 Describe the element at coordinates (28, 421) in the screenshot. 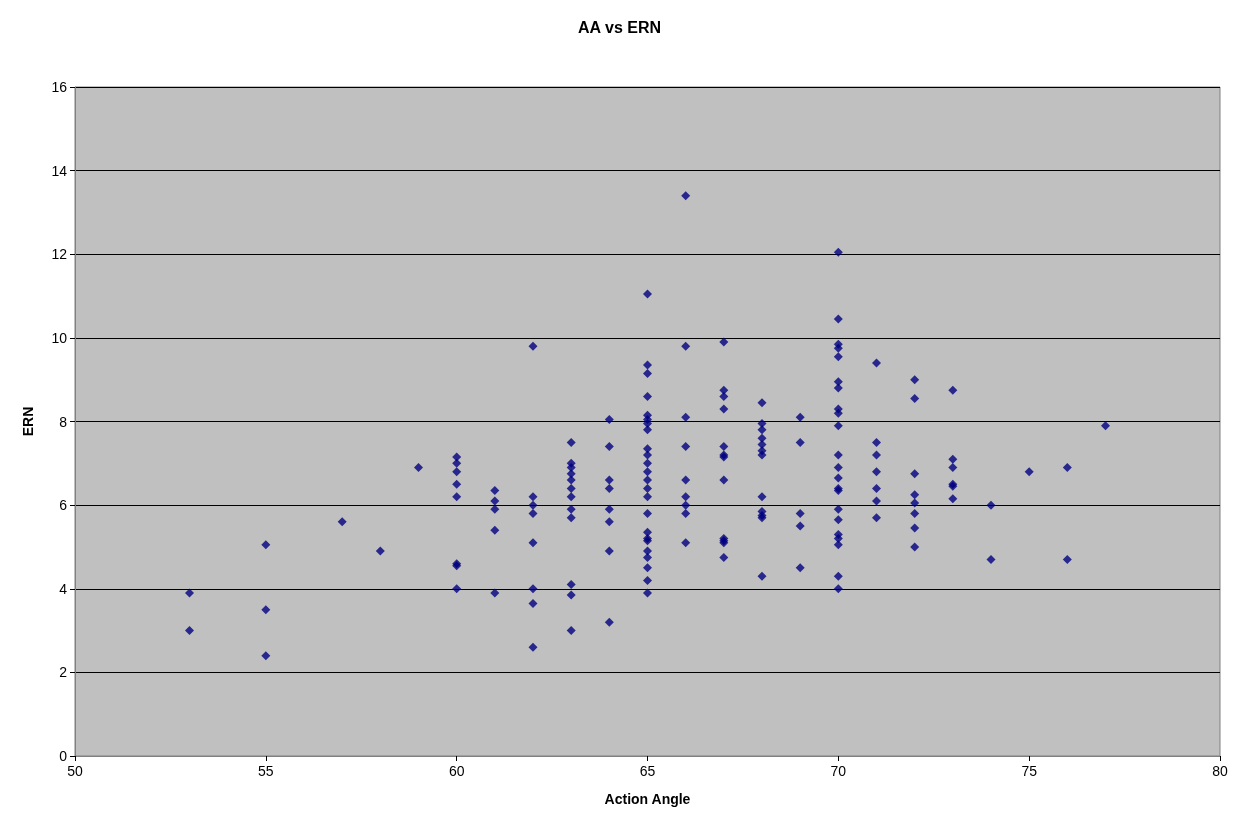

I see `y-axis-title: ERN` at that location.